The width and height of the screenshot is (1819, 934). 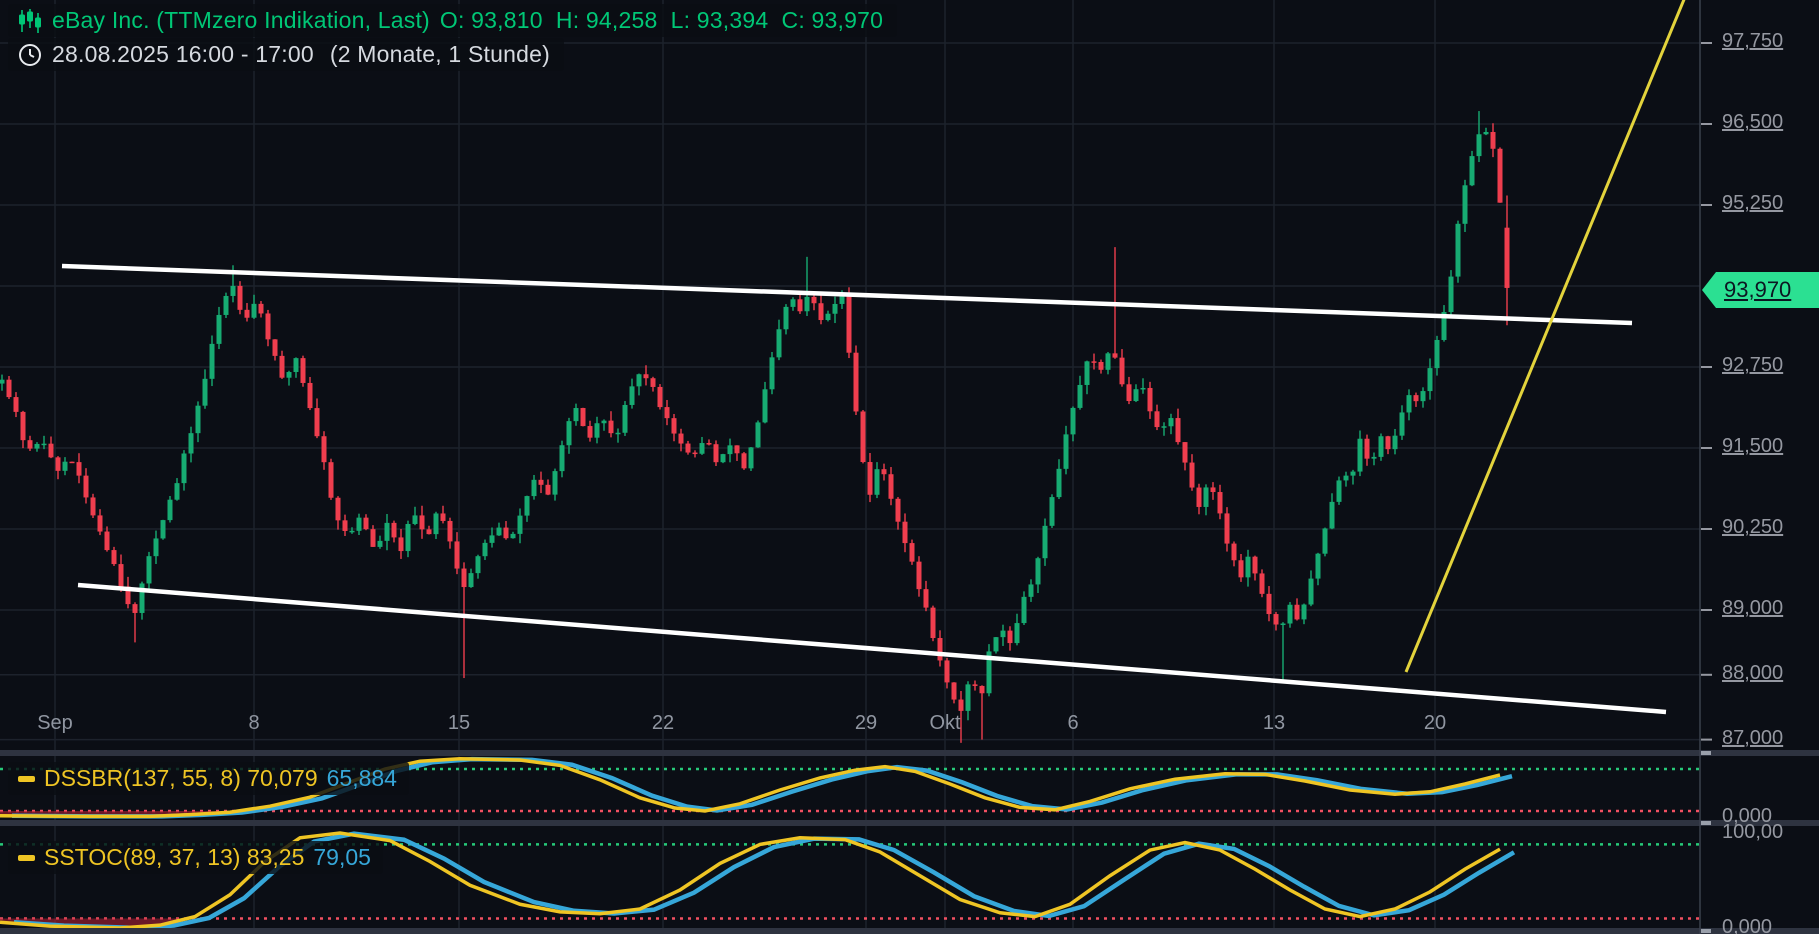 What do you see at coordinates (1753, 365) in the screenshot?
I see `price-tick-label: 92,750` at bounding box center [1753, 365].